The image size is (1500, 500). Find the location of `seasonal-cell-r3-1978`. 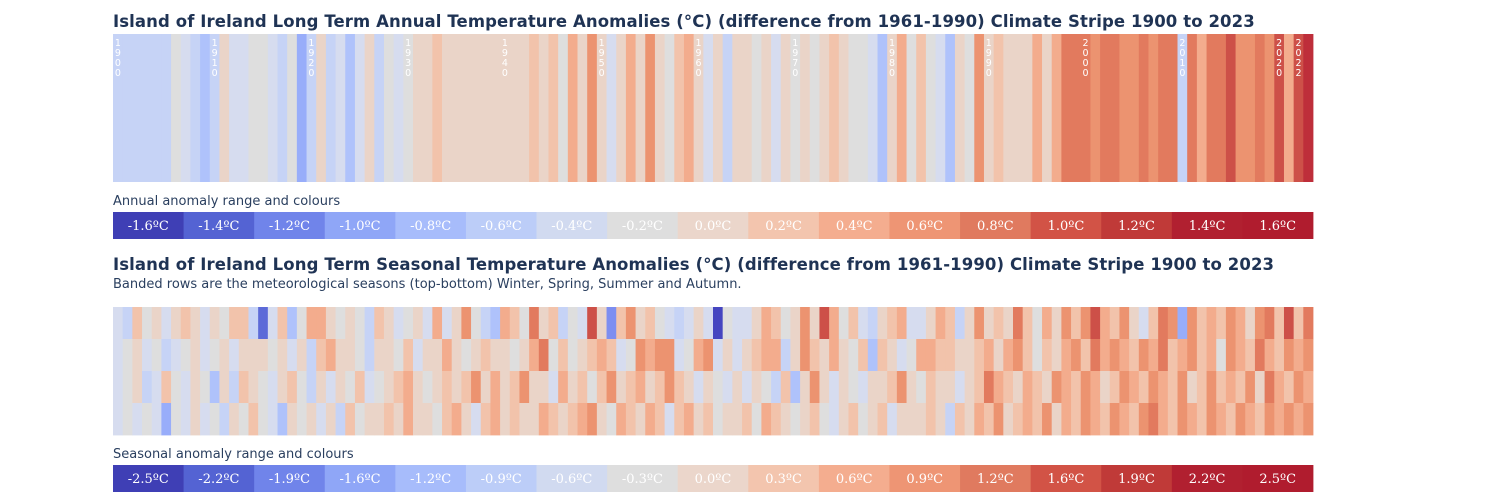

seasonal-cell-r3-1978 is located at coordinates (872, 419).